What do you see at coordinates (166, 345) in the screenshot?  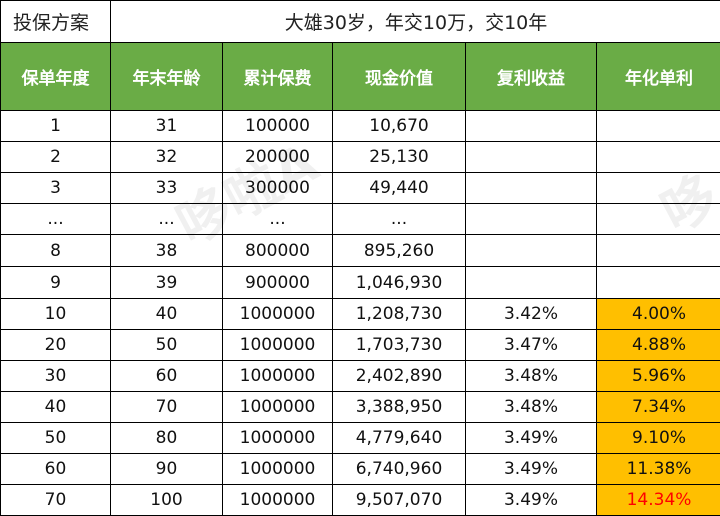 I see `cell-age: 50` at bounding box center [166, 345].